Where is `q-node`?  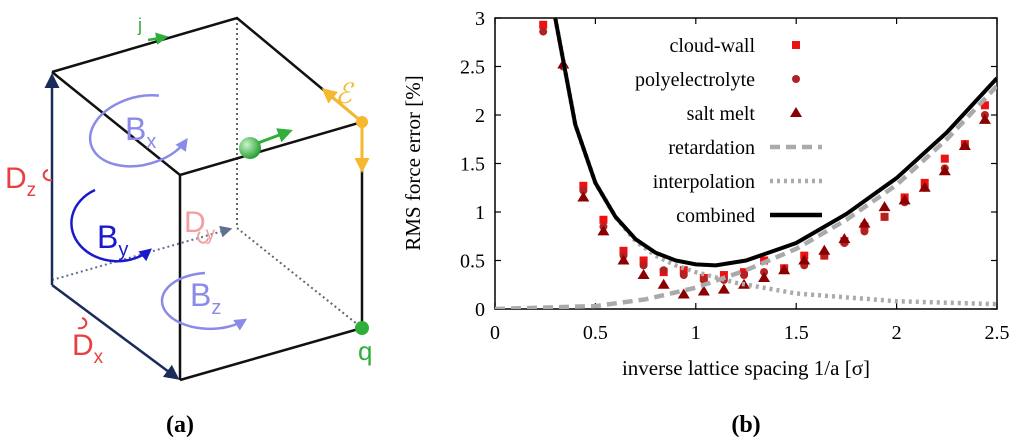 q-node is located at coordinates (362, 328).